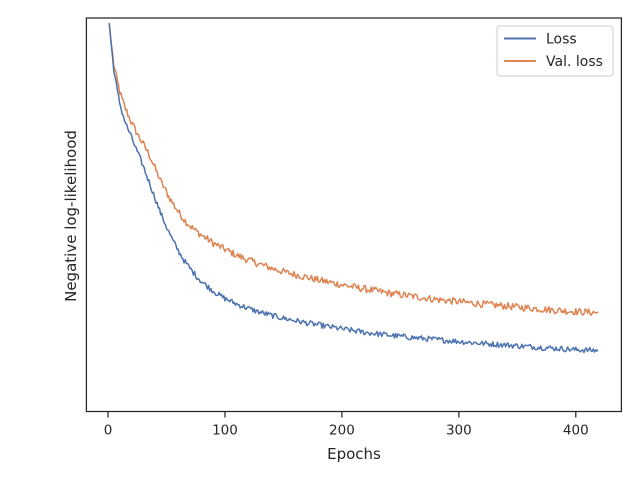  I want to click on y-axis-label: Negative log-likelihood, so click(71, 216).